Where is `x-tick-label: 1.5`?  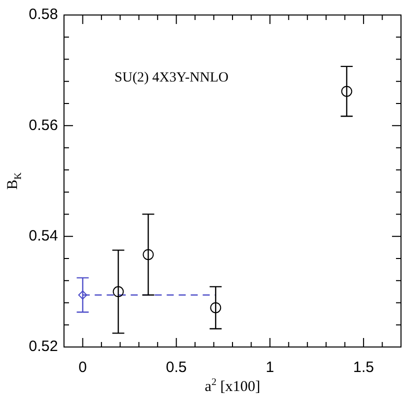 x-tick-label: 1.5 is located at coordinates (363, 367).